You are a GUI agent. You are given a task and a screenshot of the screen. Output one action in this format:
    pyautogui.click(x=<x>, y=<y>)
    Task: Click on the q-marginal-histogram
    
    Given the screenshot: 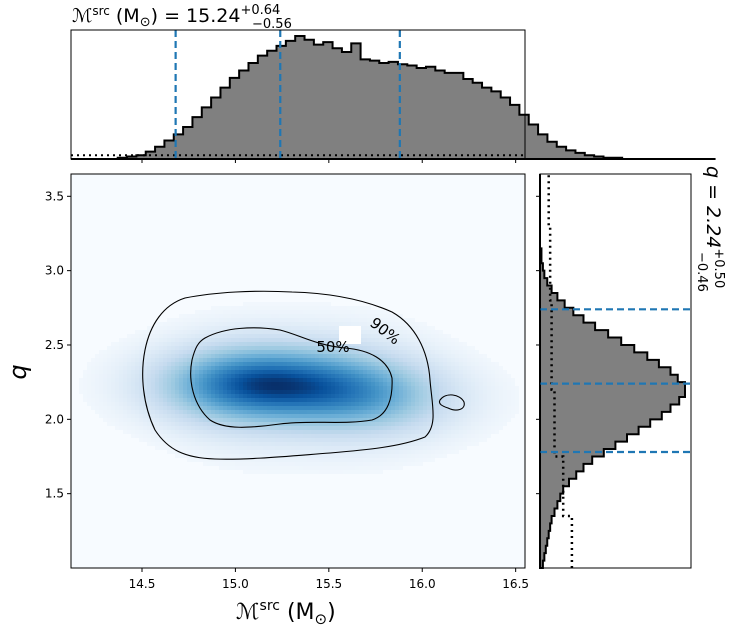 What is the action you would take?
    pyautogui.click(x=615, y=371)
    